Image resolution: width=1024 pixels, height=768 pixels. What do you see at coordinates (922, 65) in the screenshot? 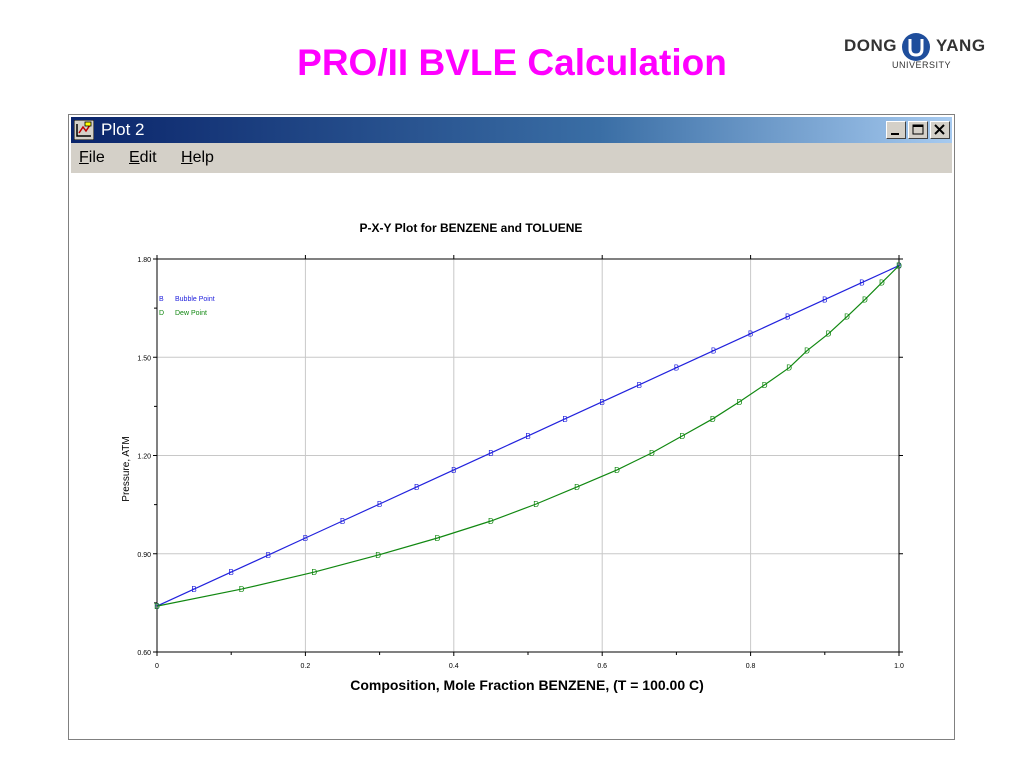
I see `logo-subtitle: UNIVERSITY` at bounding box center [922, 65].